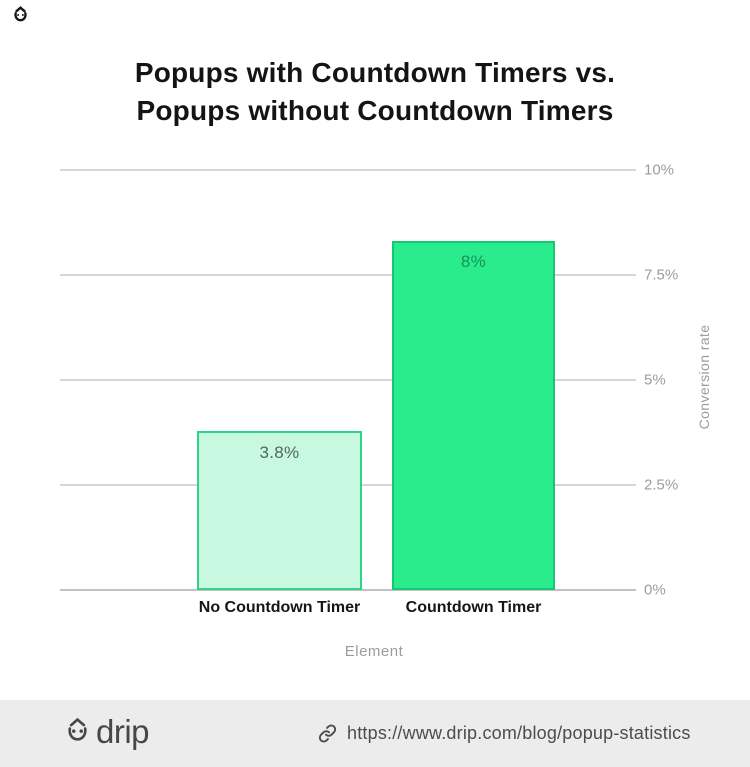 The image size is (750, 767). Describe the element at coordinates (348, 170) in the screenshot. I see `gridline-10%` at that location.